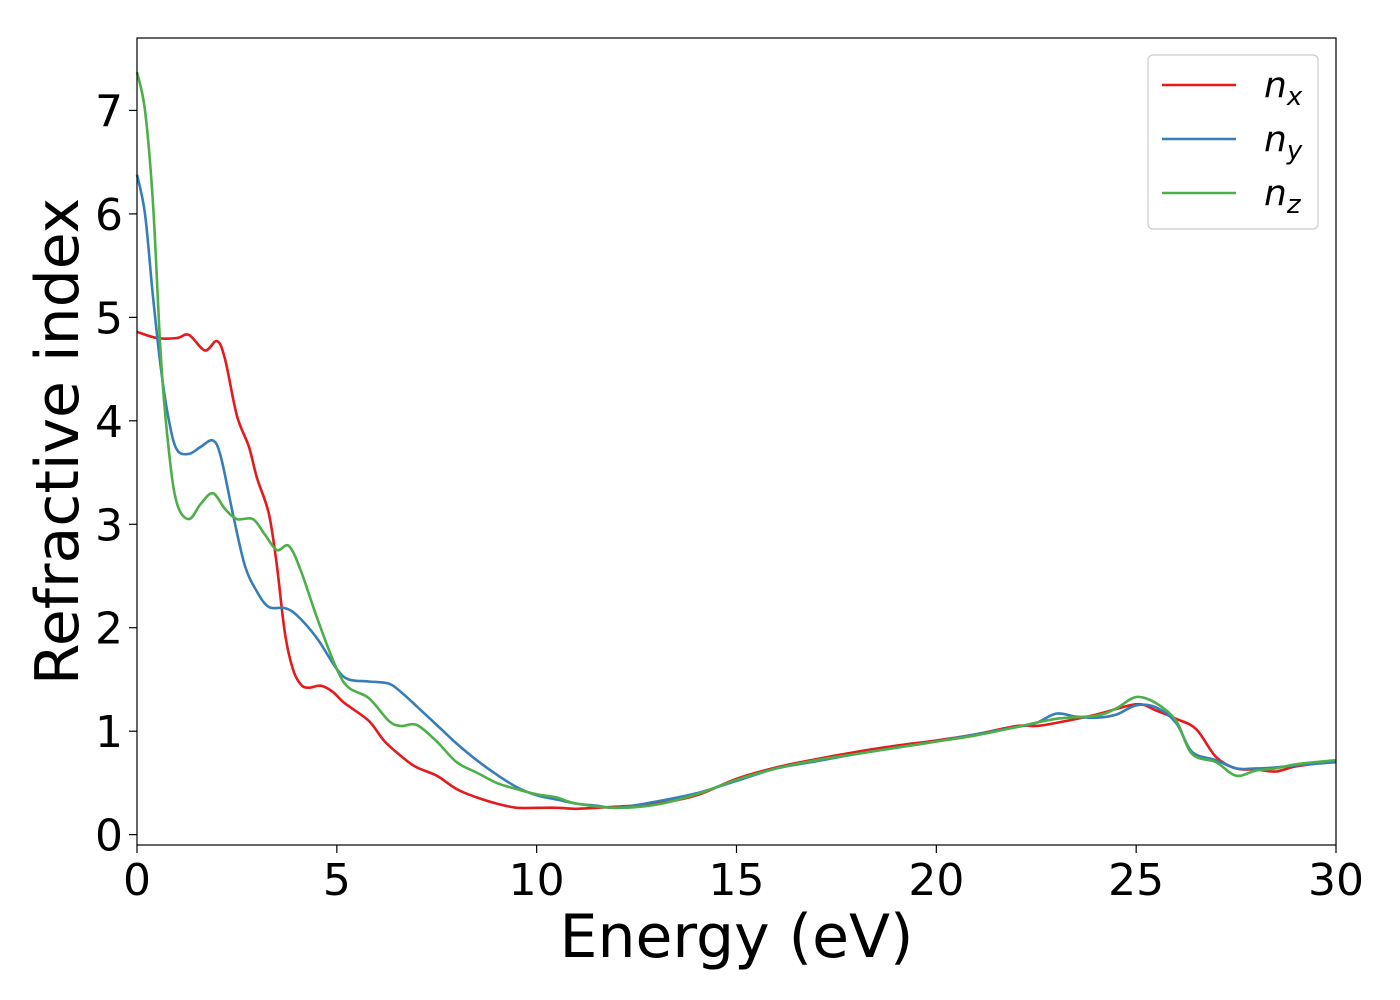  Describe the element at coordinates (109, 318) in the screenshot. I see `y-tick-label: 5` at that location.